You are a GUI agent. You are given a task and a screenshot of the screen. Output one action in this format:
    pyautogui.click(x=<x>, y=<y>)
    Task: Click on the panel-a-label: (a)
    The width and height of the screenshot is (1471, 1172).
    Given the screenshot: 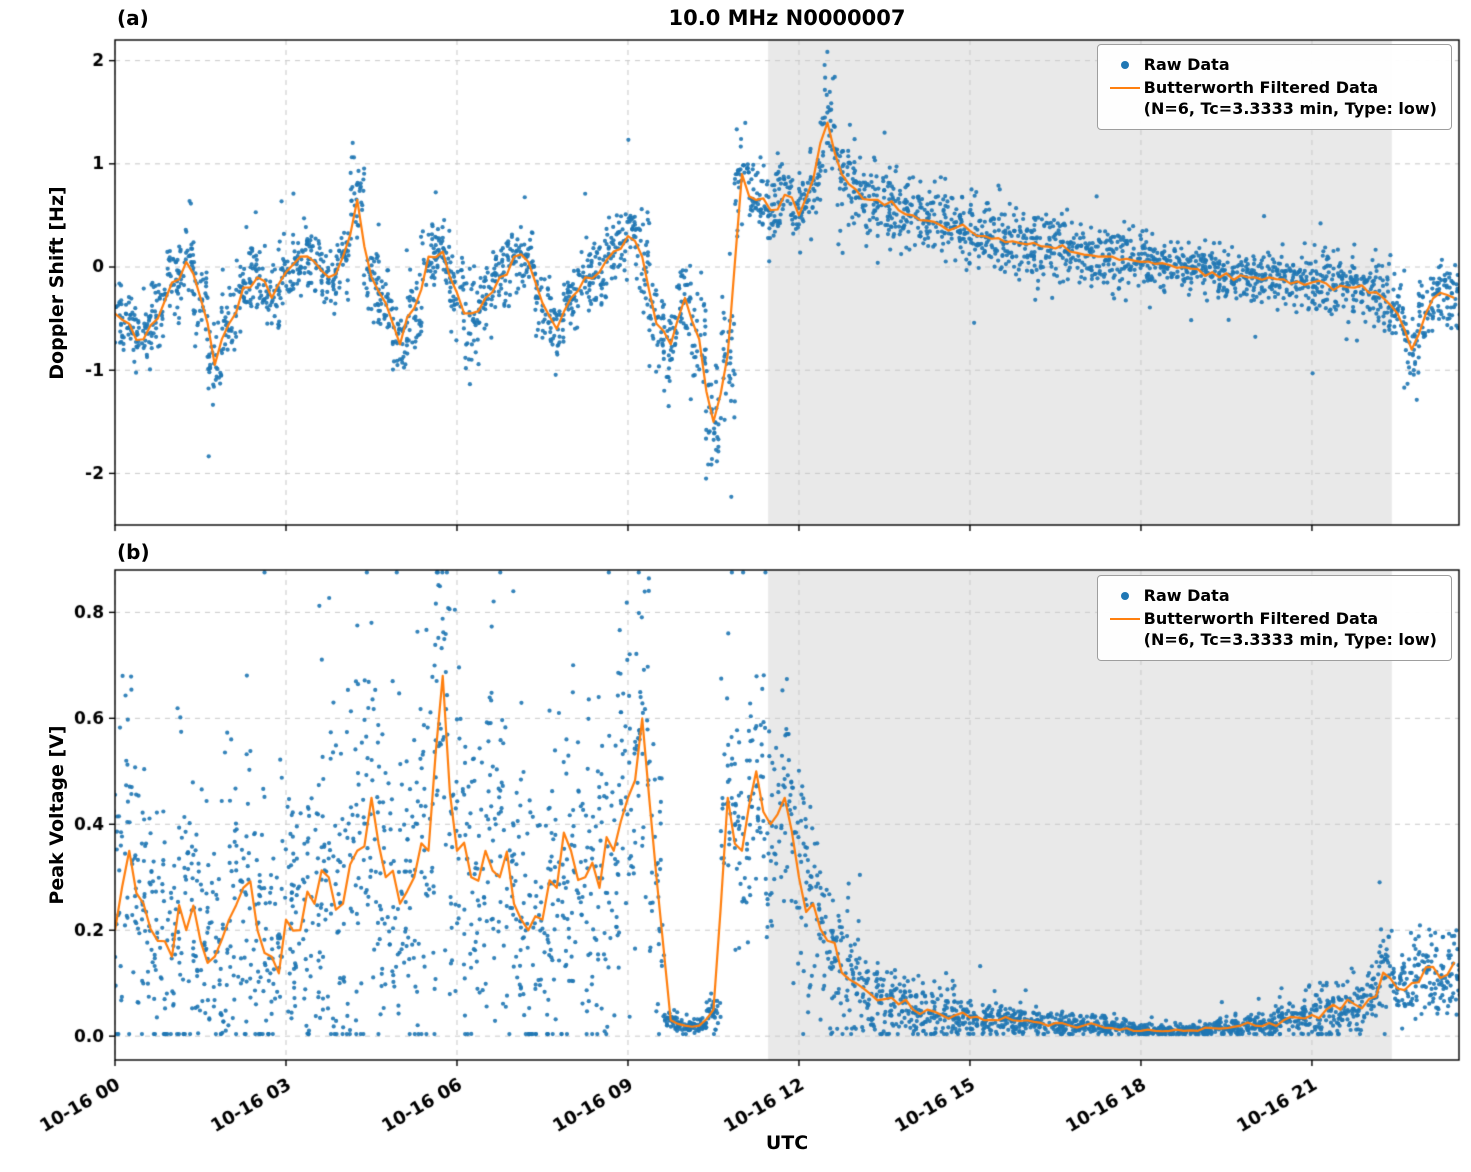 What is the action you would take?
    pyautogui.click(x=133, y=18)
    